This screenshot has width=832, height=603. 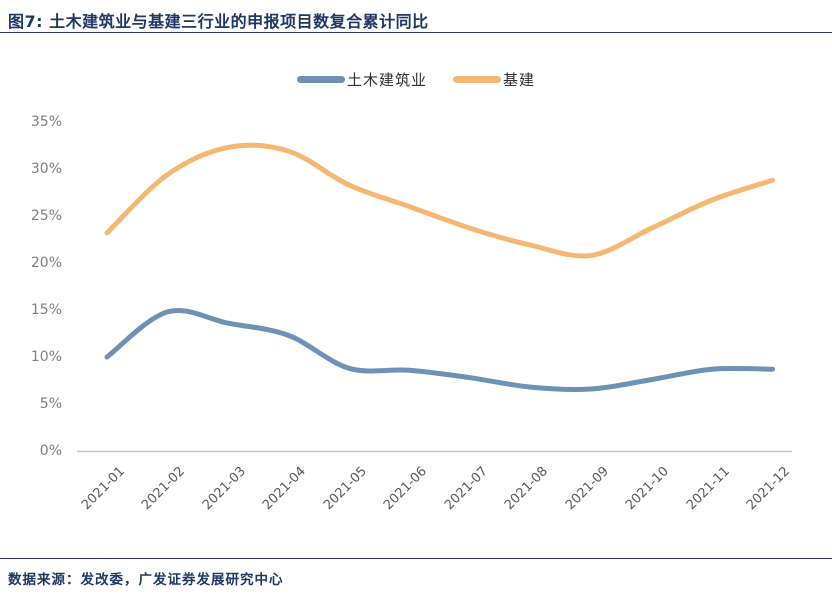 I want to click on chart-legend: 土木建筑业 基建, so click(x=416, y=79).